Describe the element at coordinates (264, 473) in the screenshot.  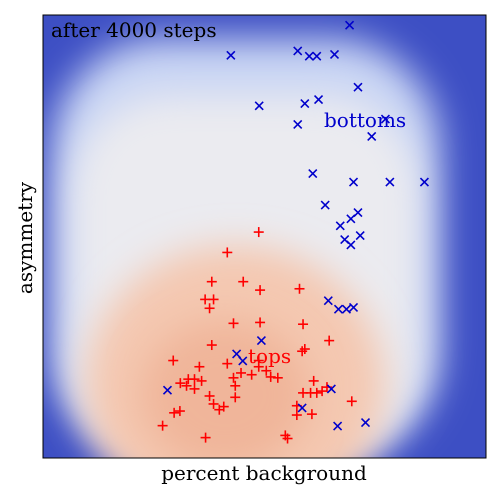
I see `x-axis-label: percent background` at that location.